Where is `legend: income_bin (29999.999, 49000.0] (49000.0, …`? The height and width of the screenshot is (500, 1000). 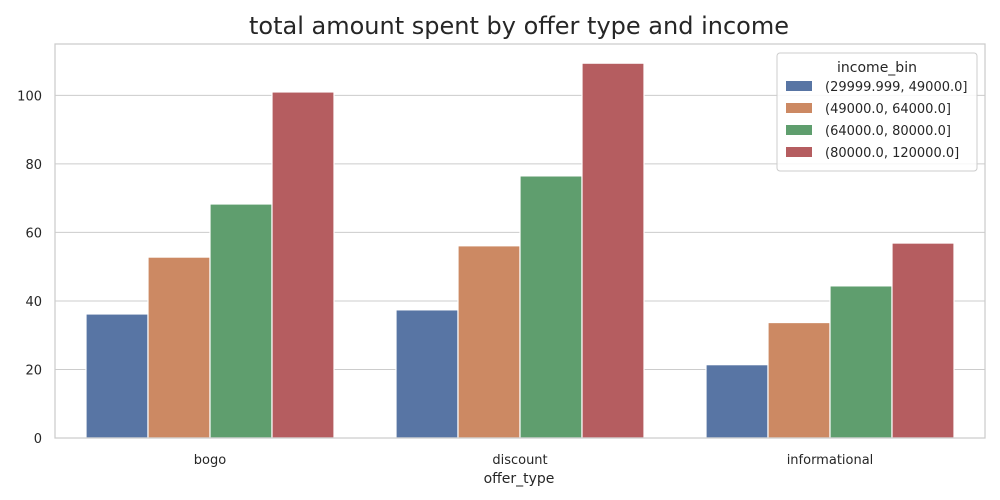
legend: income_bin (29999.999, 49000.0] (49000.0, … is located at coordinates (877, 112).